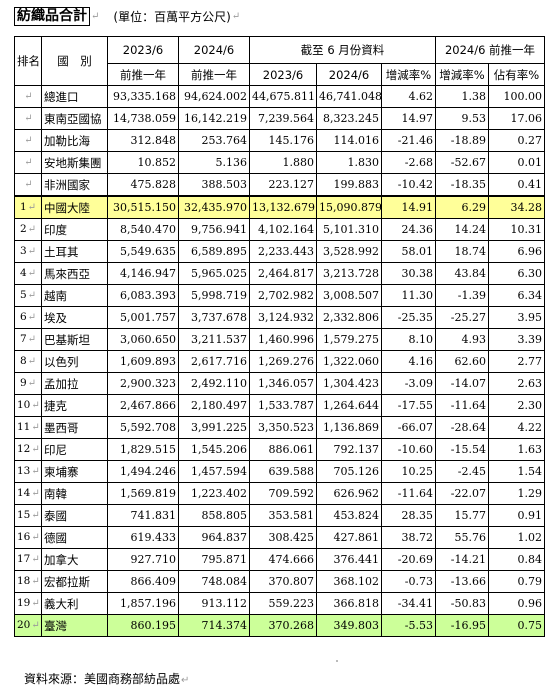  Describe the element at coordinates (74, 361) in the screenshot. I see `country-name: 以色列` at that location.